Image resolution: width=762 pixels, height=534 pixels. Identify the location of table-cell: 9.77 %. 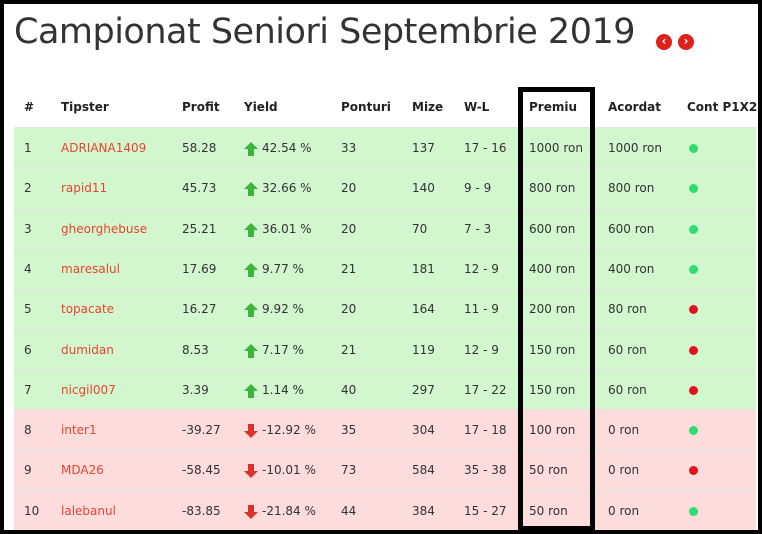
(283, 268).